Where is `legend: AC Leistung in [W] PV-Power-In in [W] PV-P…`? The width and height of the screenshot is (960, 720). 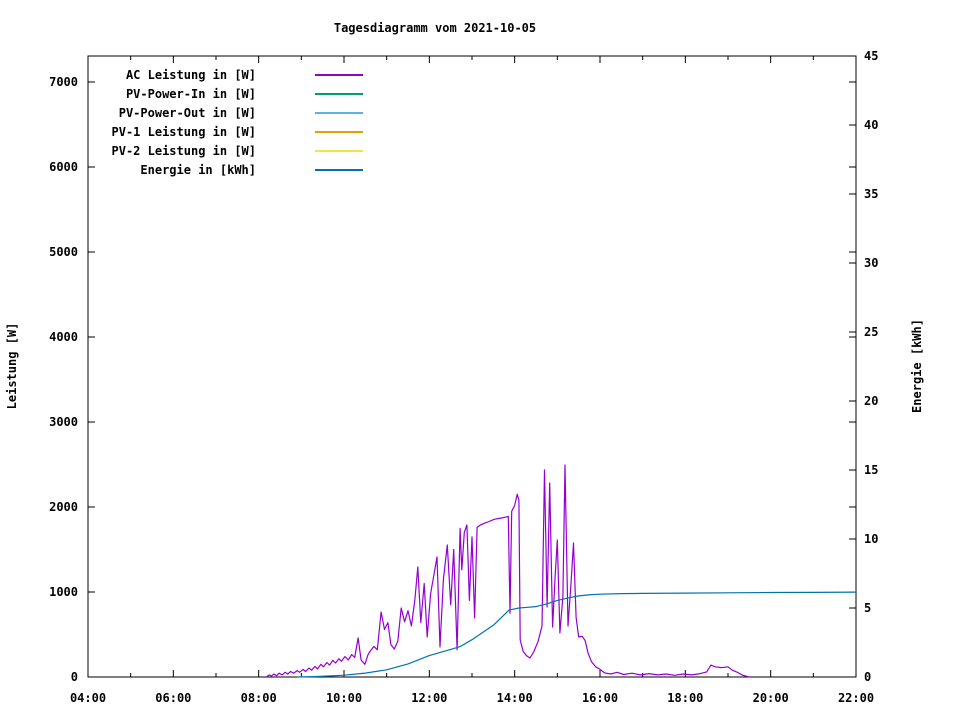 legend: AC Leistung in [W] PV-Power-In in [W] PV-P… is located at coordinates (237, 122).